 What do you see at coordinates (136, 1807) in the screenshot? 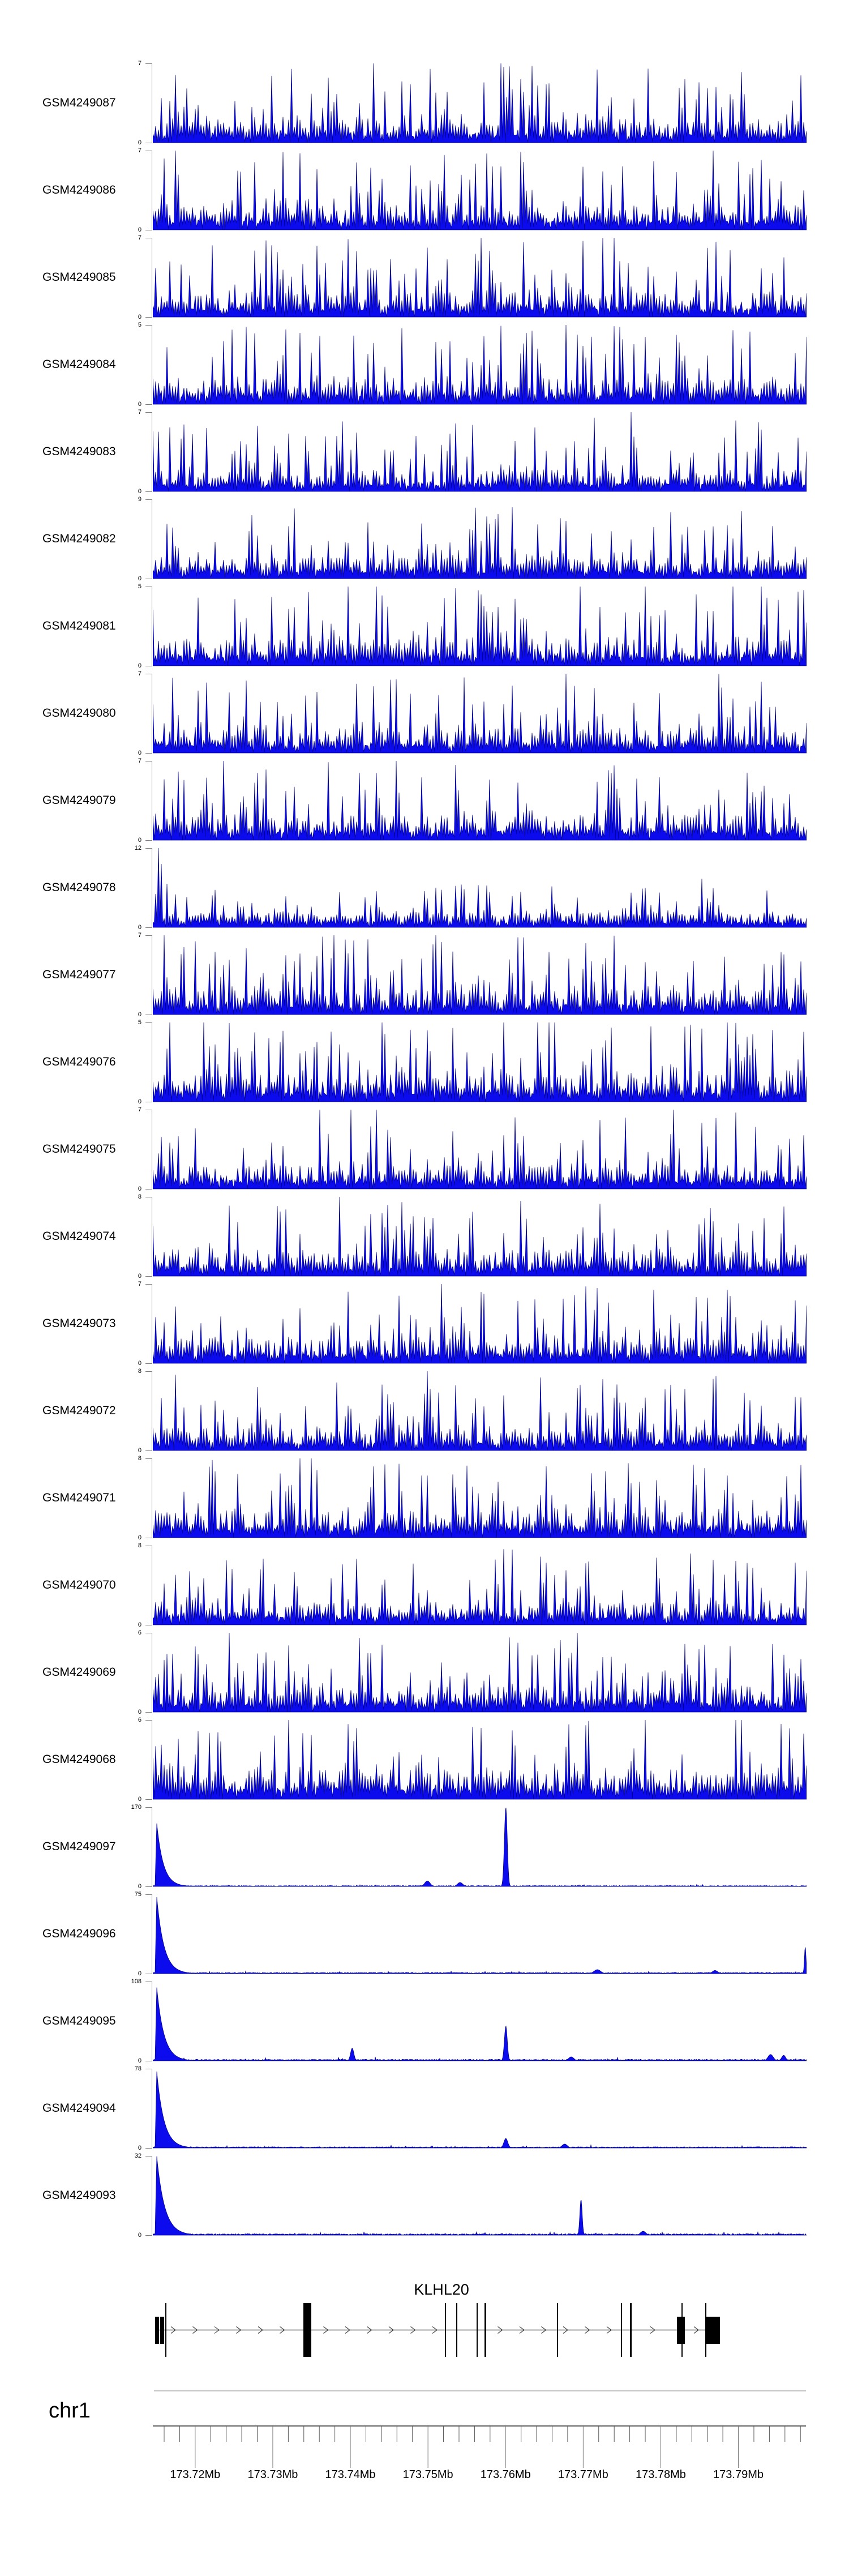
I see `y-axis-max-label: 170` at bounding box center [136, 1807].